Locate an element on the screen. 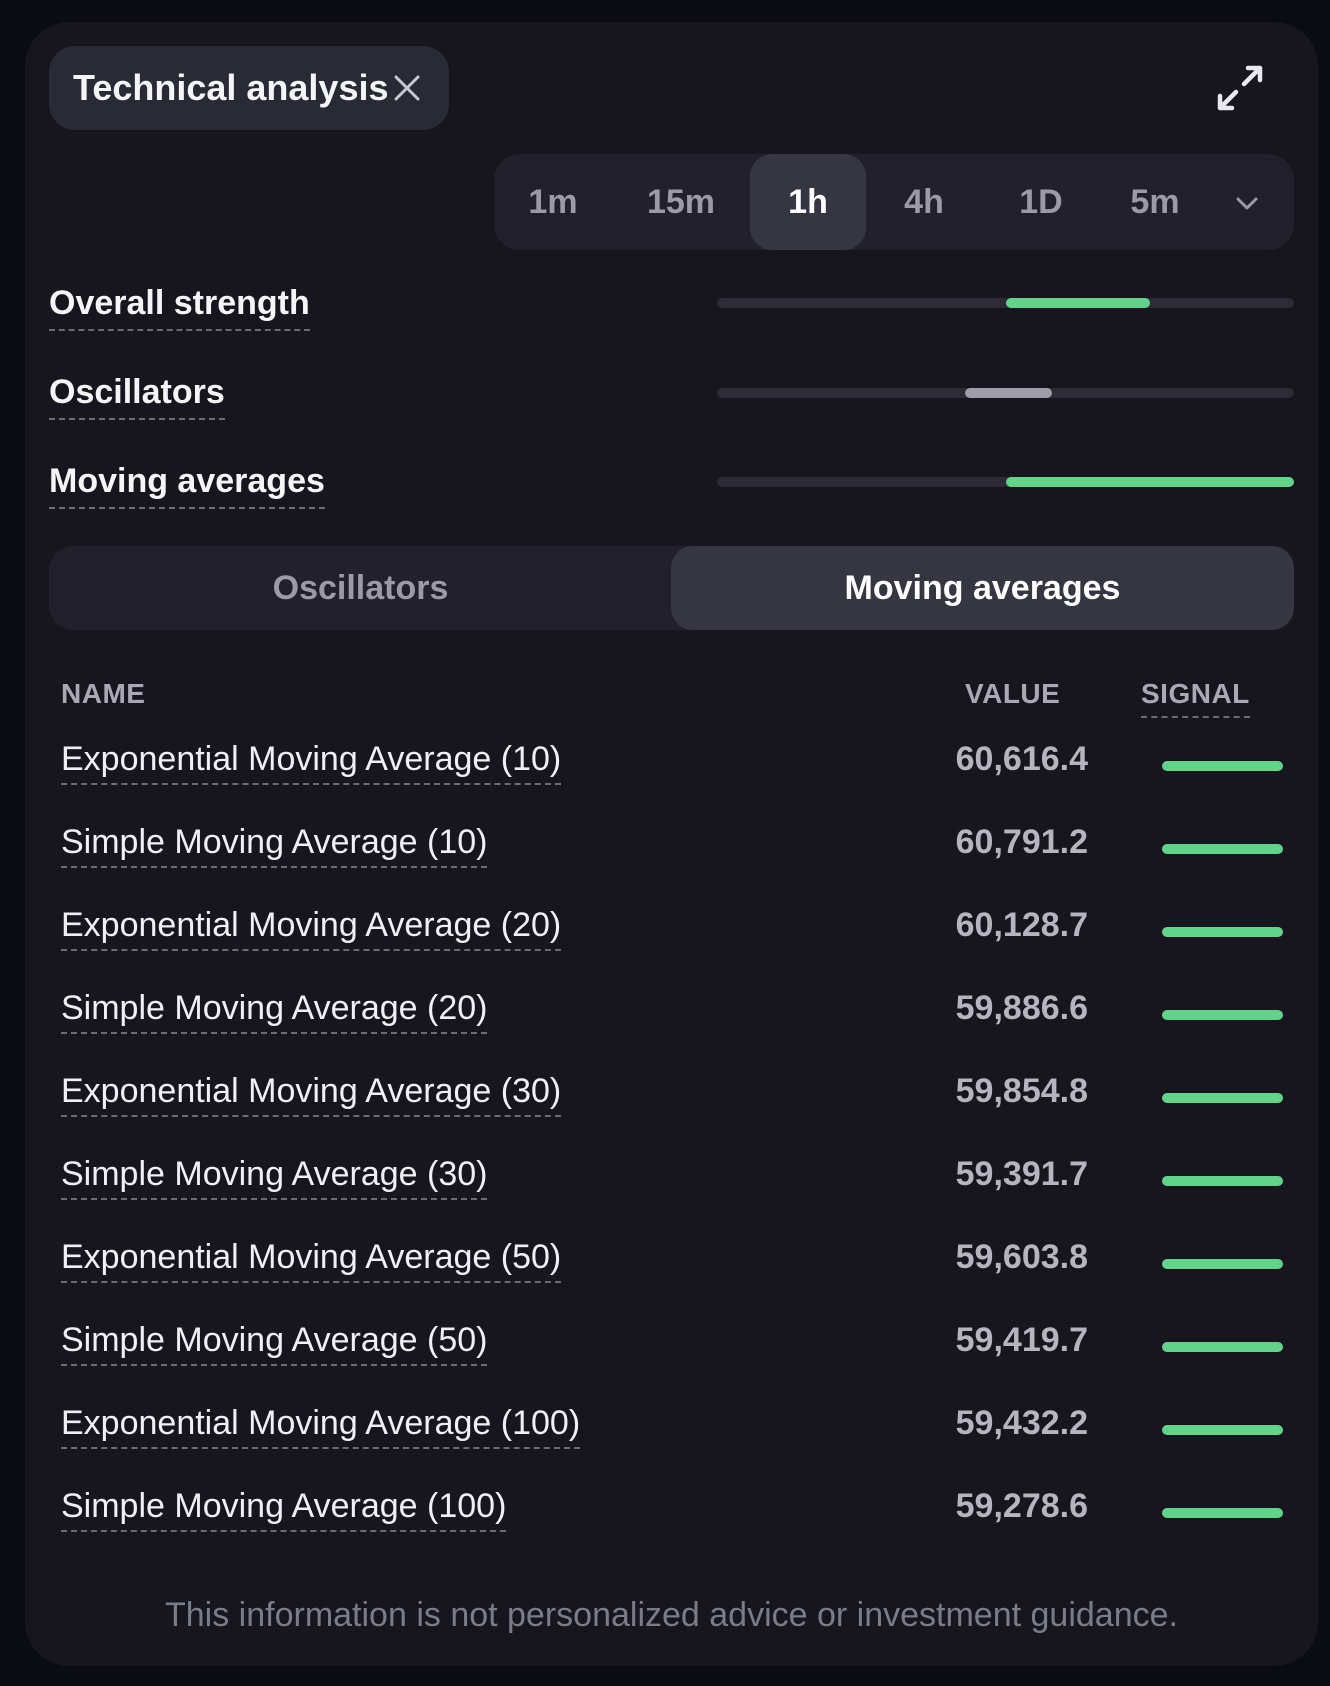  indicator-value: 59,391.7 is located at coordinates (1021, 1174).